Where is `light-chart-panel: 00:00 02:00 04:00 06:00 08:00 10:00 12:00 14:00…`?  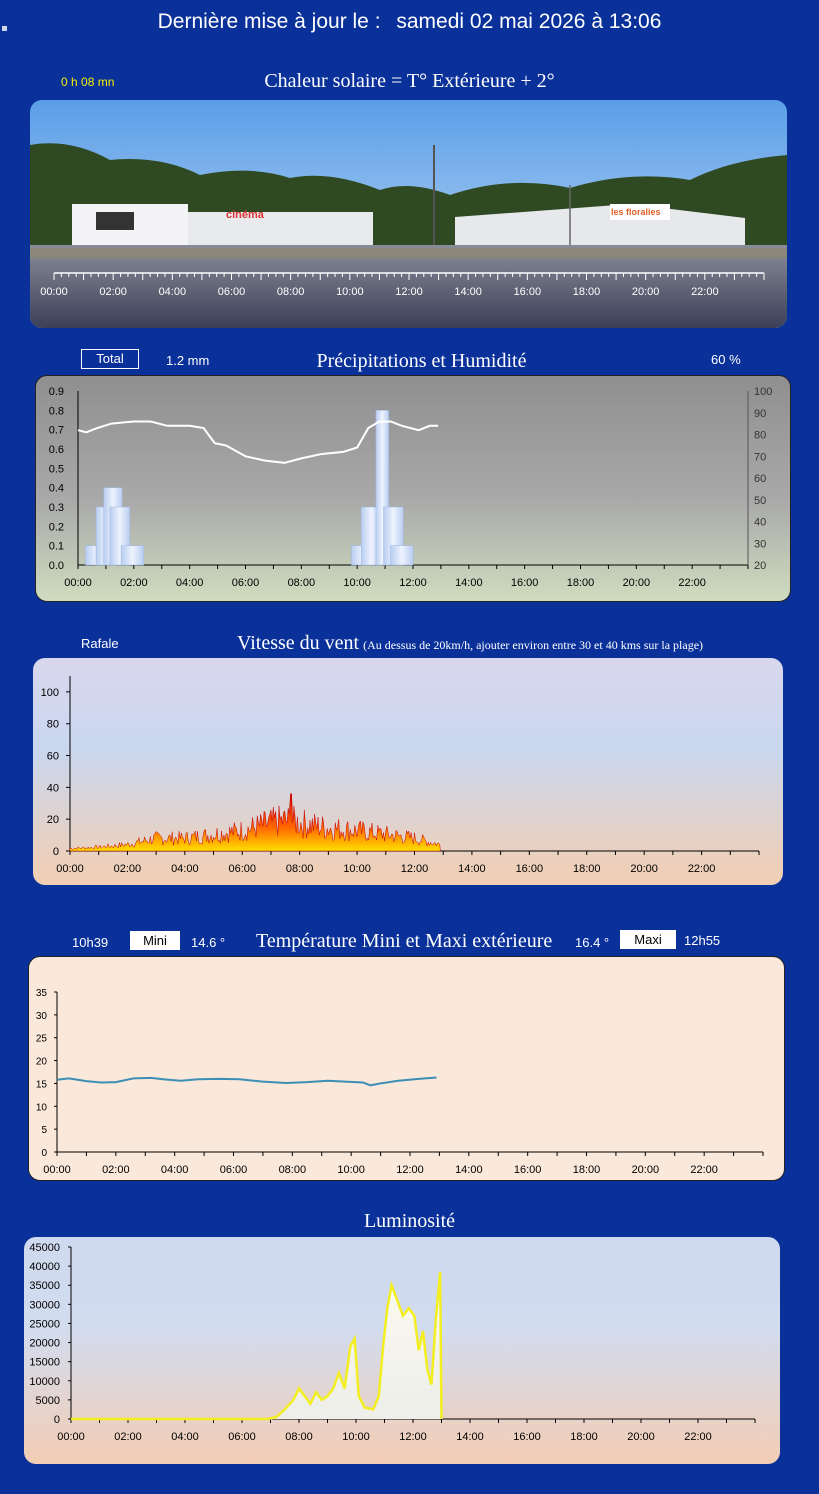 light-chart-panel: 00:00 02:00 04:00 06:00 08:00 10:00 12:00 14:00… is located at coordinates (402, 1350).